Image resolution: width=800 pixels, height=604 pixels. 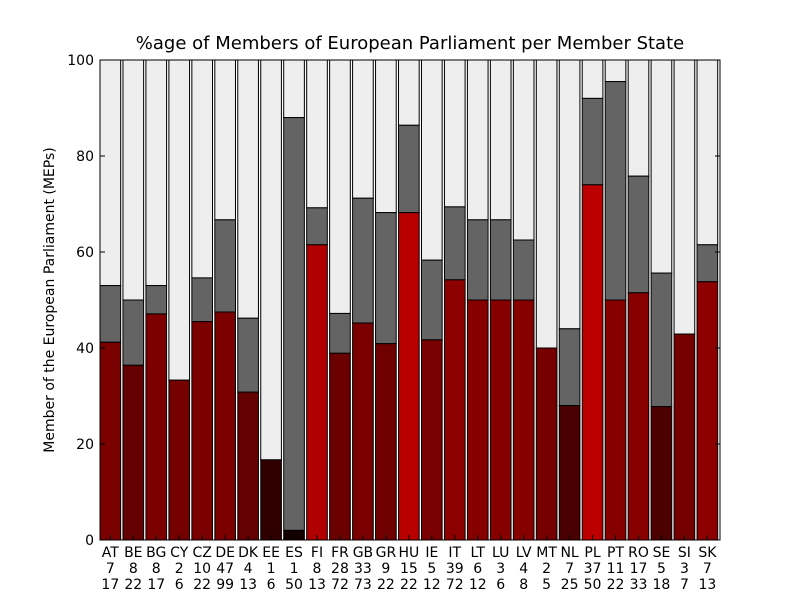 What do you see at coordinates (662, 553) in the screenshot?
I see `x-tick-label: SE` at bounding box center [662, 553].